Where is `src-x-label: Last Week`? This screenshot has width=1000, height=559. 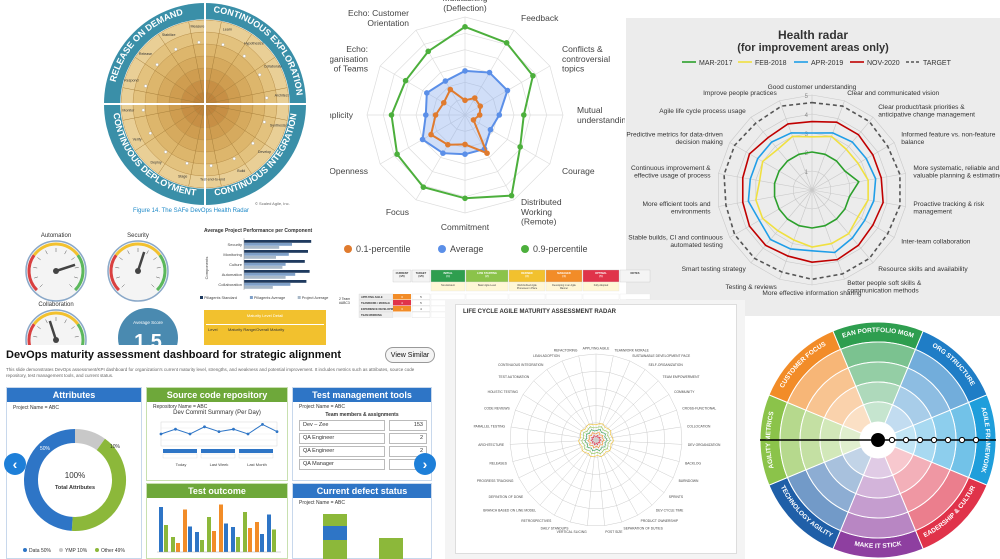 src-x-label: Last Week is located at coordinates (219, 464).